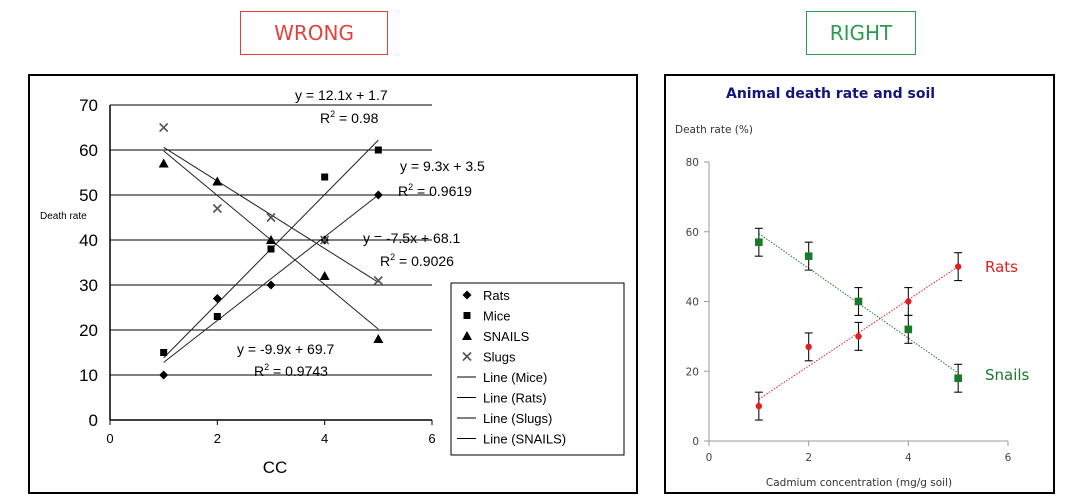 This screenshot has height=497, width=1082. What do you see at coordinates (411, 238) in the screenshot?
I see `trendline-equation: y = -7.5x + 68.1` at bounding box center [411, 238].